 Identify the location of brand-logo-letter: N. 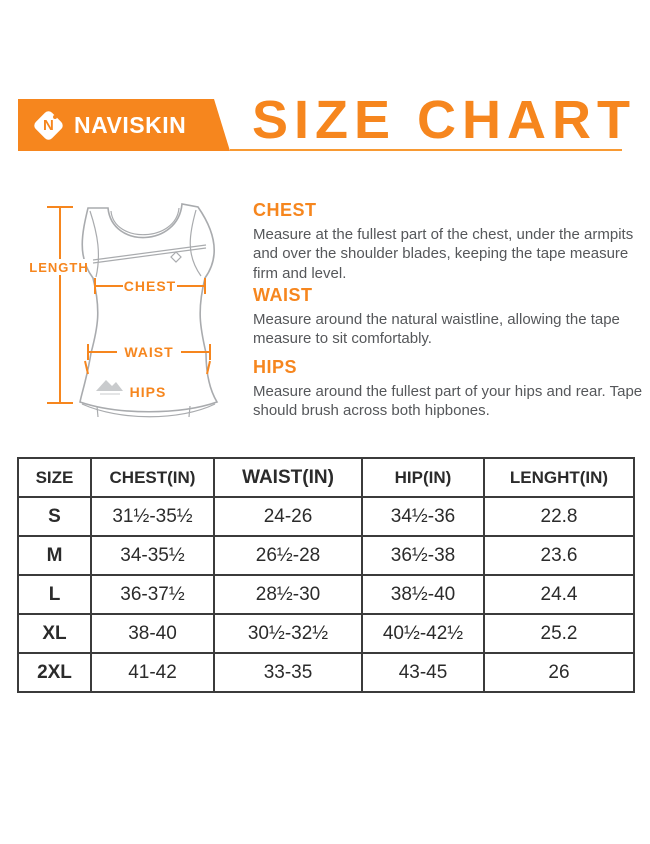
(48, 125).